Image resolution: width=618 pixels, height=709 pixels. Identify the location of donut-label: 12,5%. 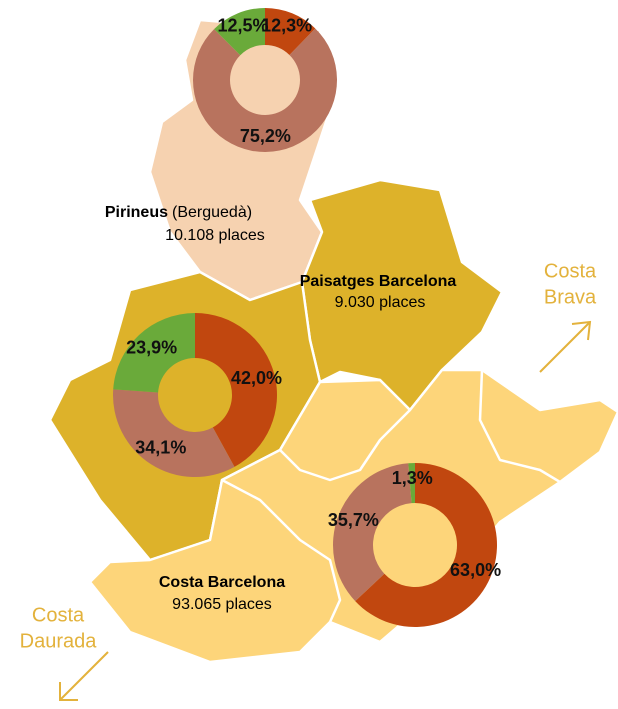
(242, 26).